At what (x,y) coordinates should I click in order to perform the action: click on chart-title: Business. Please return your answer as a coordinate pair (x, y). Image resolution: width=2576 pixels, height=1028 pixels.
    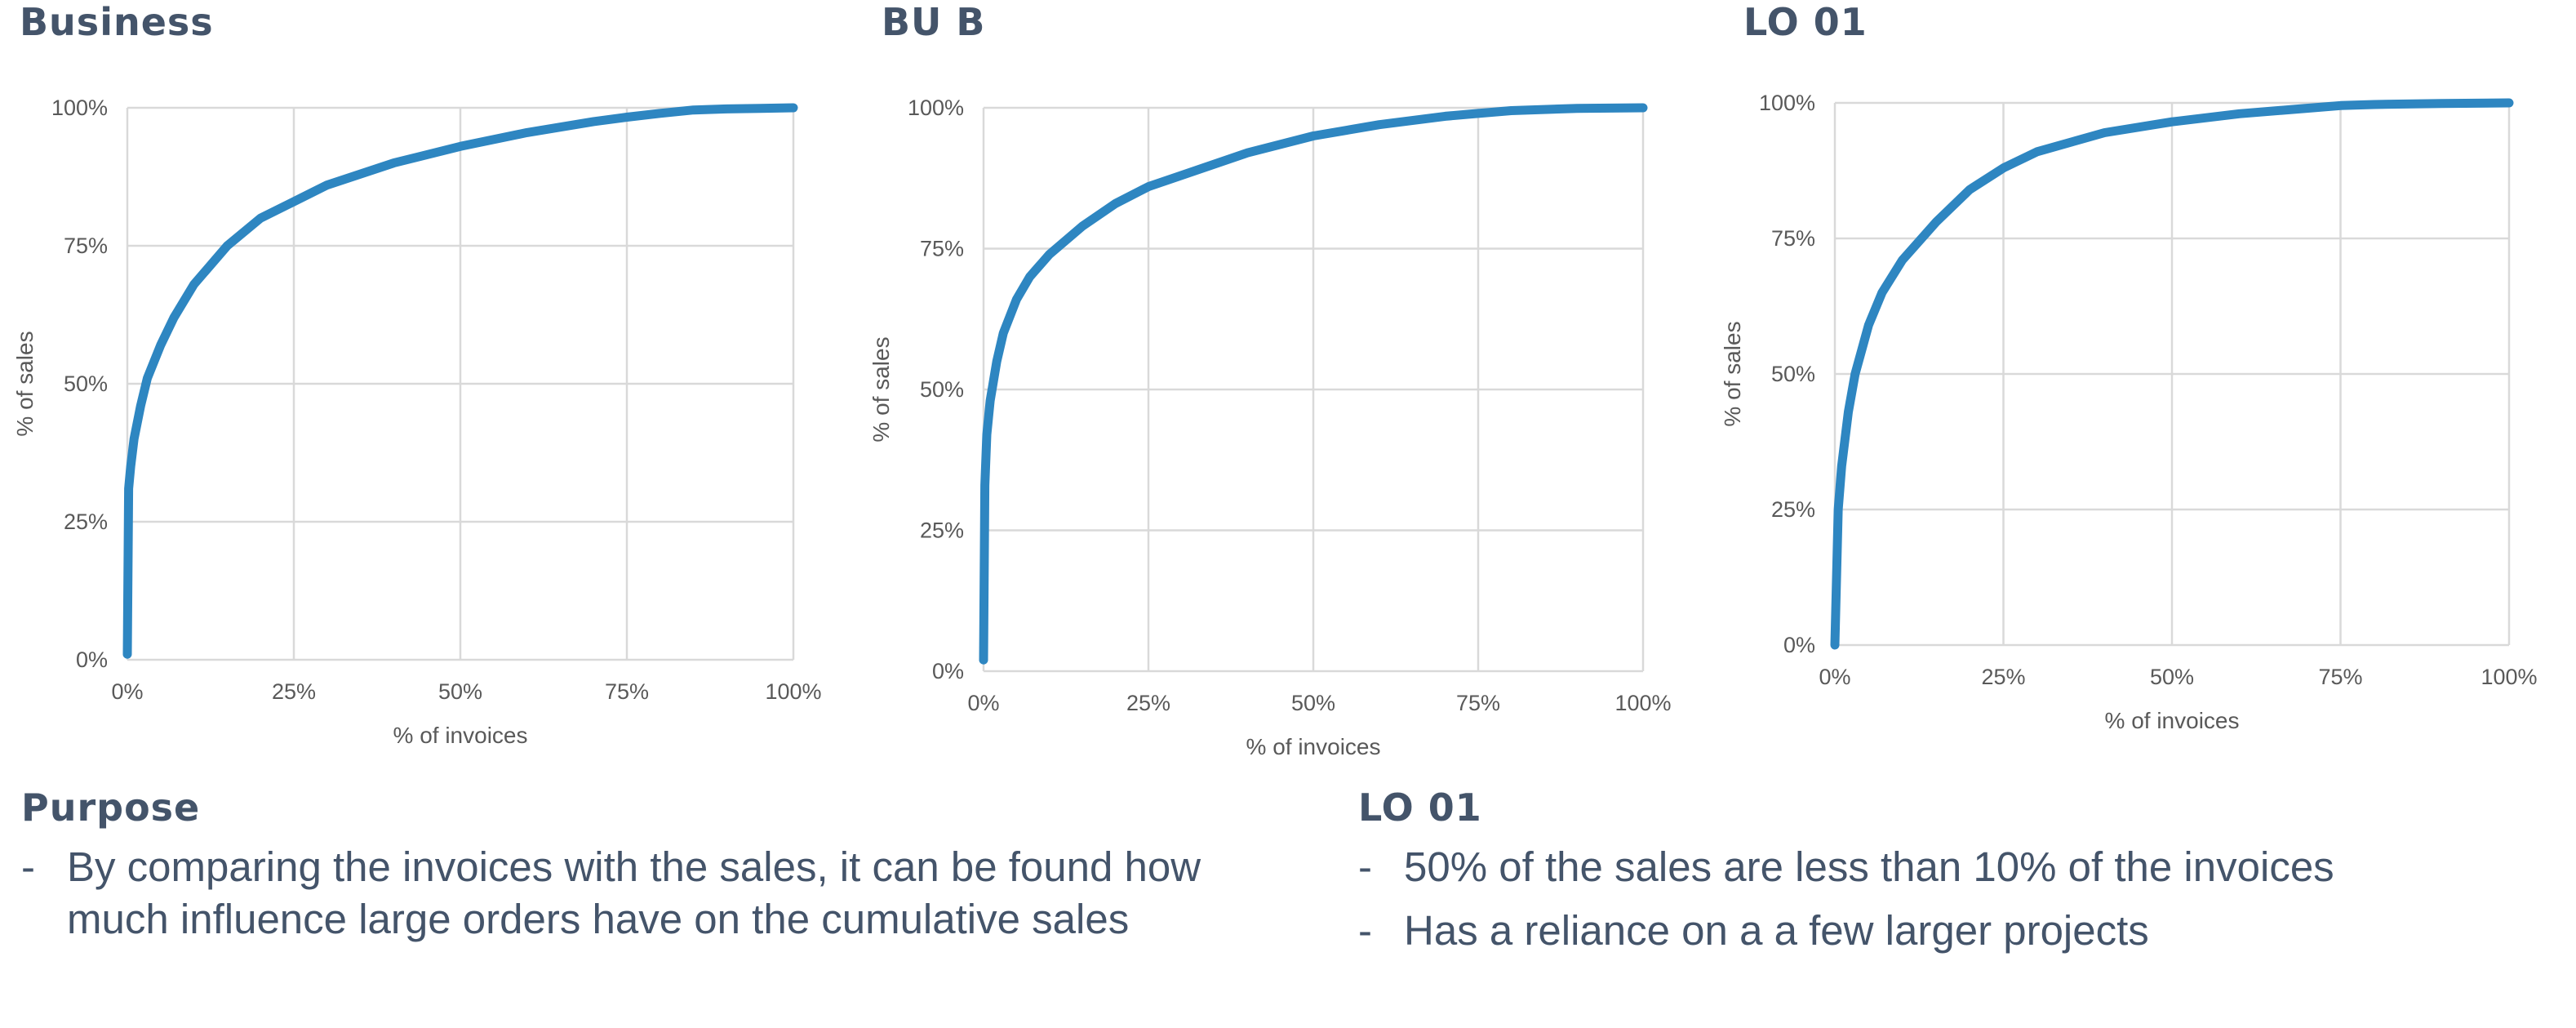
    Looking at the image, I should click on (117, 22).